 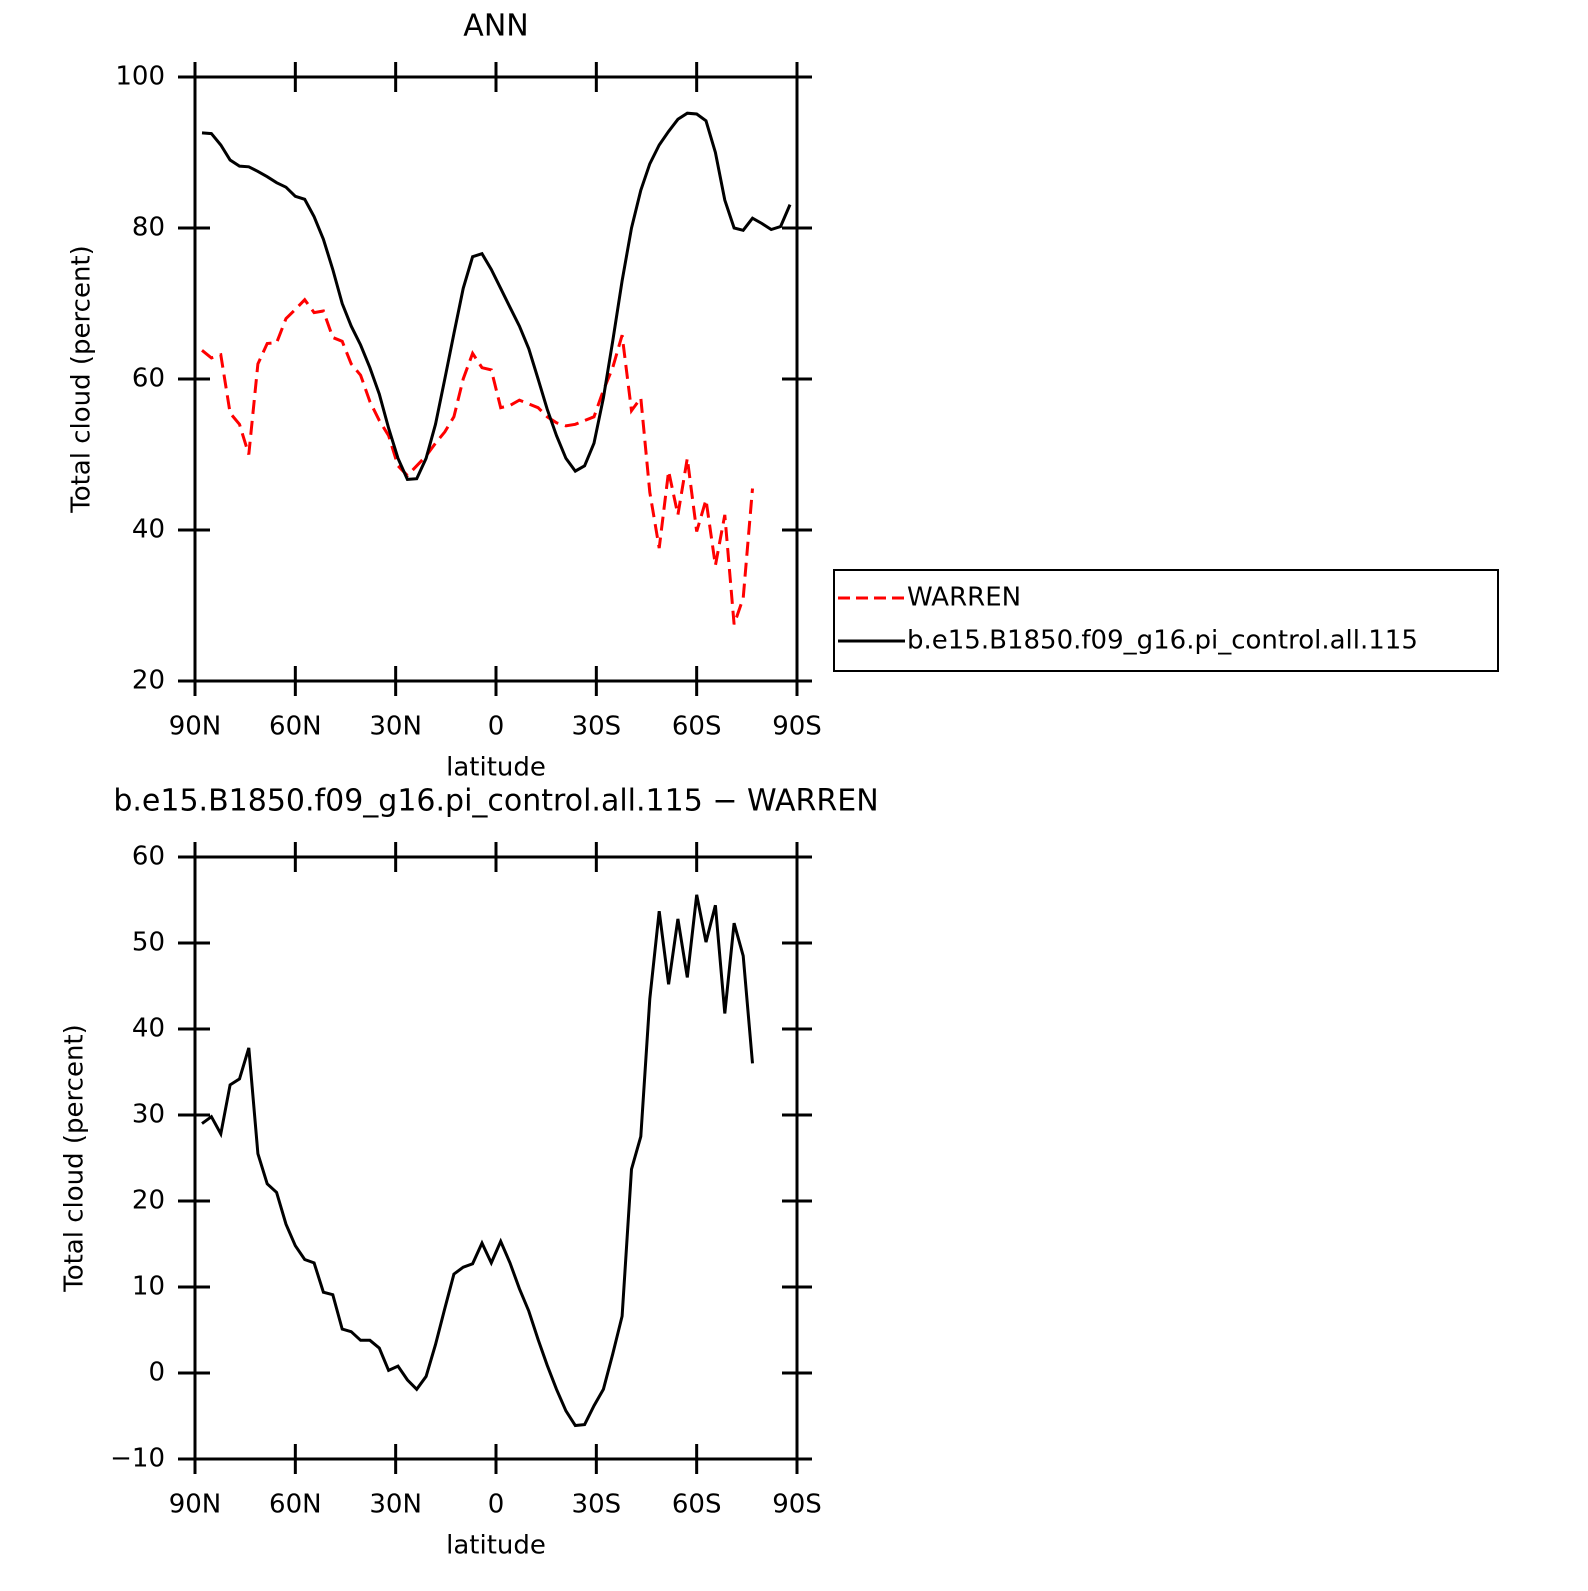 I want to click on y-tick-label: 80, so click(x=148, y=228).